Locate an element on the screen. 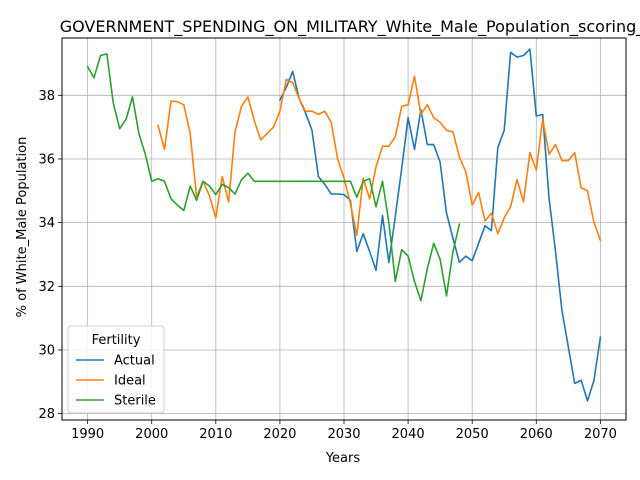 The width and height of the screenshot is (640, 480). y-tick-label: 32 is located at coordinates (46, 287).